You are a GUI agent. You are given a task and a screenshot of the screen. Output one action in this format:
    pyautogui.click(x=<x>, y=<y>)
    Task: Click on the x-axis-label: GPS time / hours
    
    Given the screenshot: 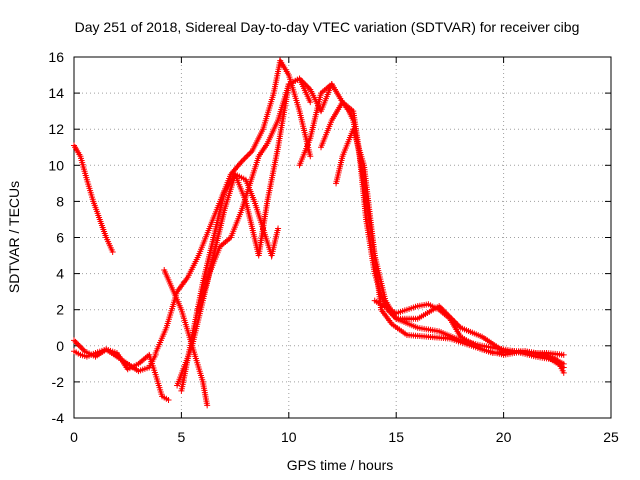 What is the action you would take?
    pyautogui.click(x=340, y=465)
    